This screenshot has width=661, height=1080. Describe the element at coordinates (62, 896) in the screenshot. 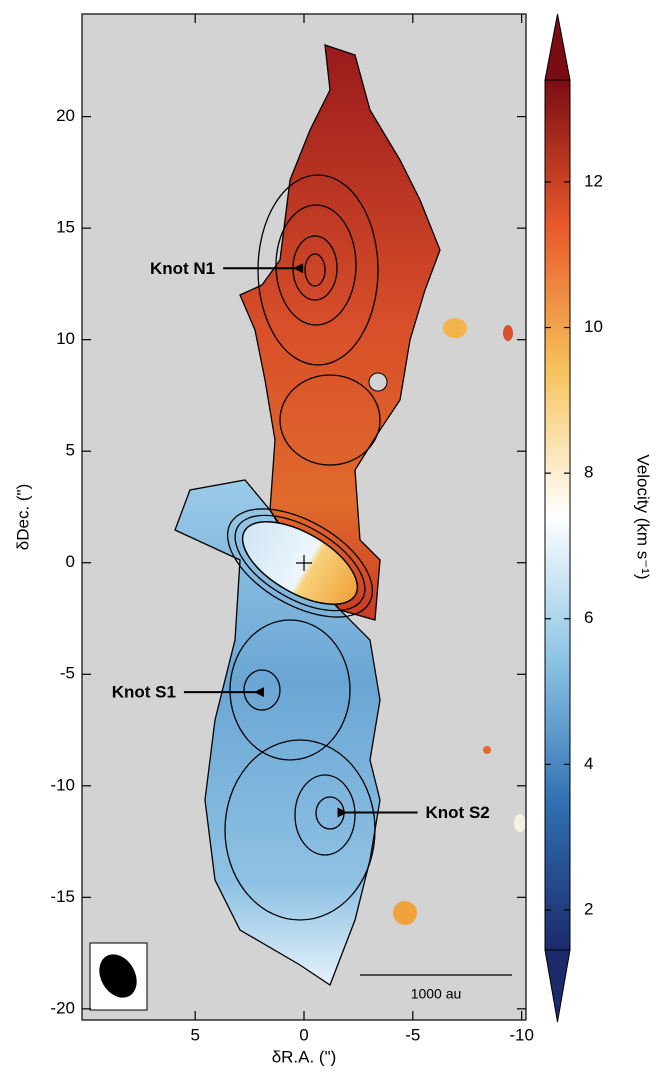

I see `y-tick-label: -15` at that location.